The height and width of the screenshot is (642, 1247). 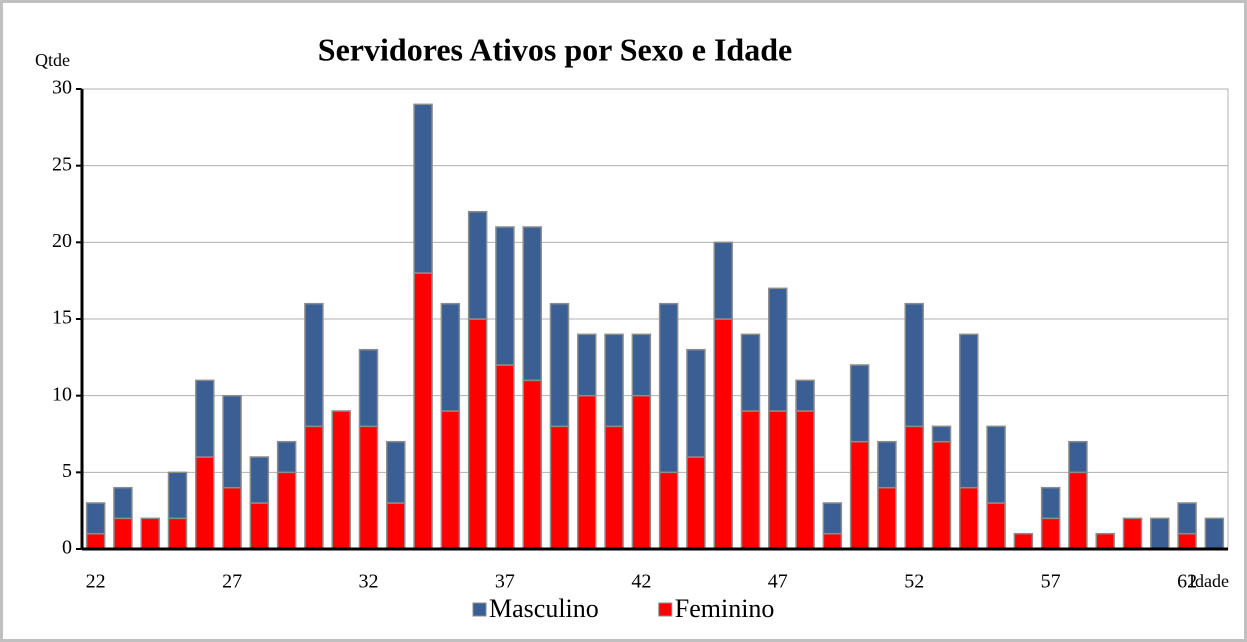 What do you see at coordinates (1051, 582) in the screenshot?
I see `x-tick-label: 57` at bounding box center [1051, 582].